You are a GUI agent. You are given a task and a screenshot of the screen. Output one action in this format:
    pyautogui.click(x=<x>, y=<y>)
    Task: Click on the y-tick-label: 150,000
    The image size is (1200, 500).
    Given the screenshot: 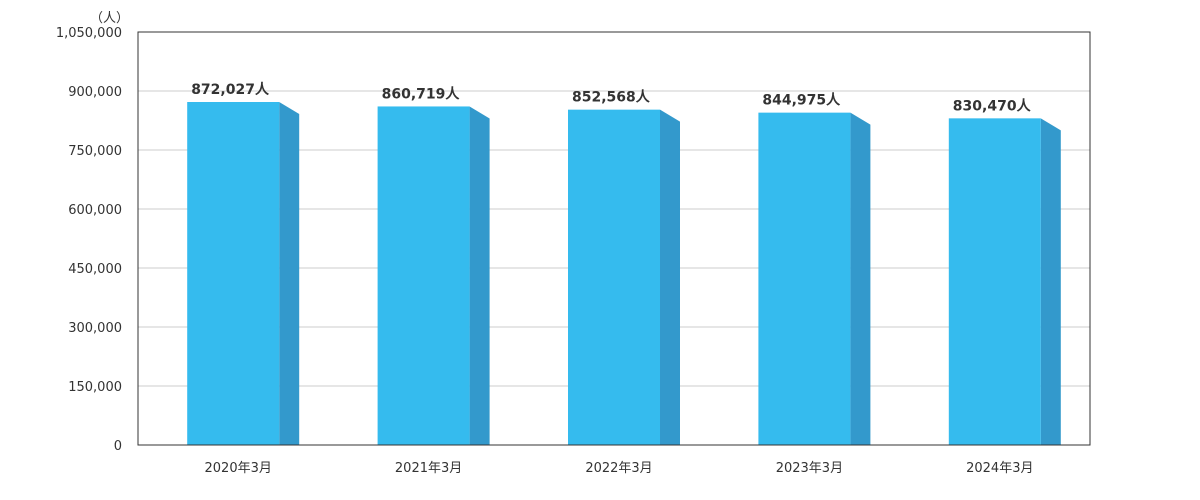 What is the action you would take?
    pyautogui.click(x=95, y=387)
    